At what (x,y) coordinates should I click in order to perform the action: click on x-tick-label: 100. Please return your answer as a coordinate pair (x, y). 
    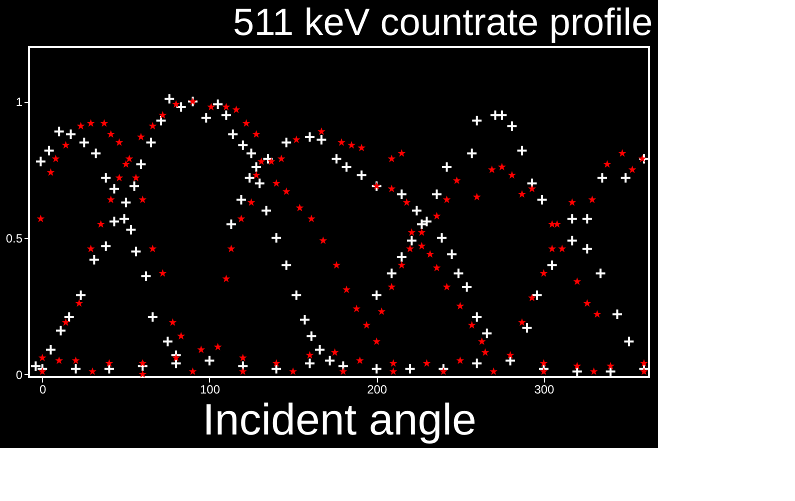
    Looking at the image, I should click on (210, 389).